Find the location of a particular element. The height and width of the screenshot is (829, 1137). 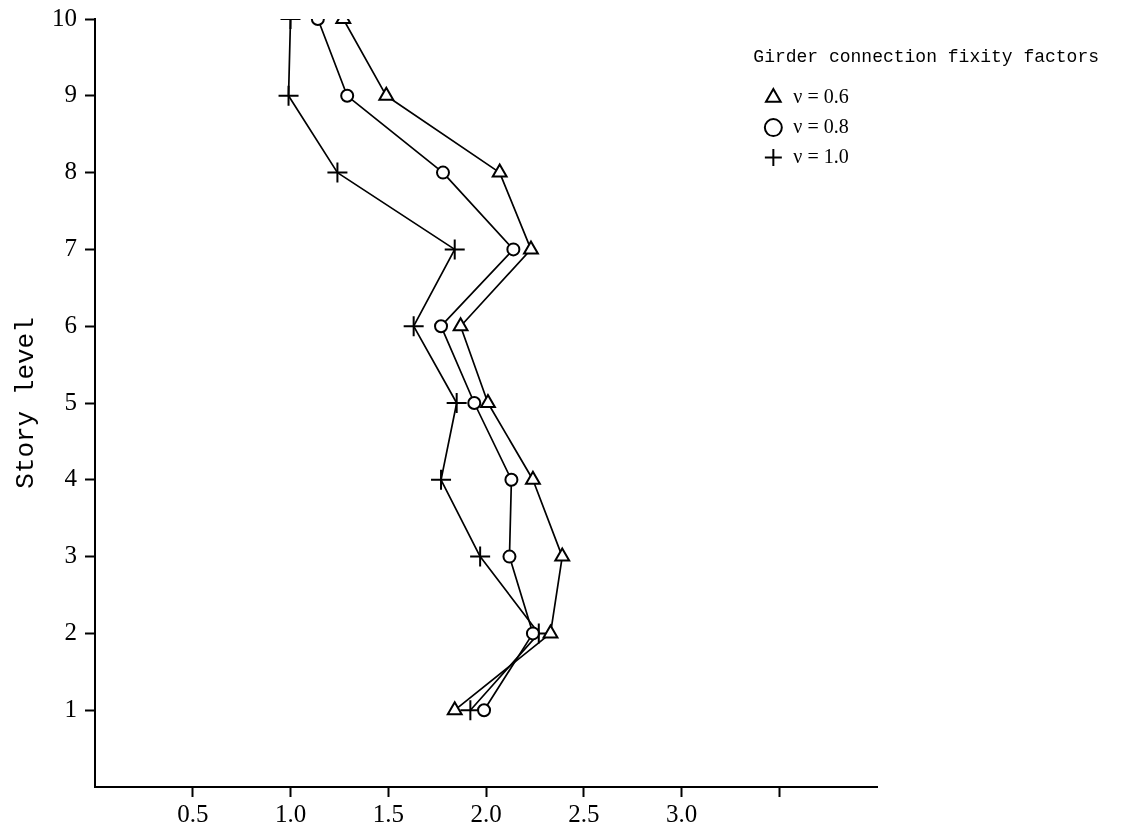

legend-label: ν = 1.0 is located at coordinates (821, 155).